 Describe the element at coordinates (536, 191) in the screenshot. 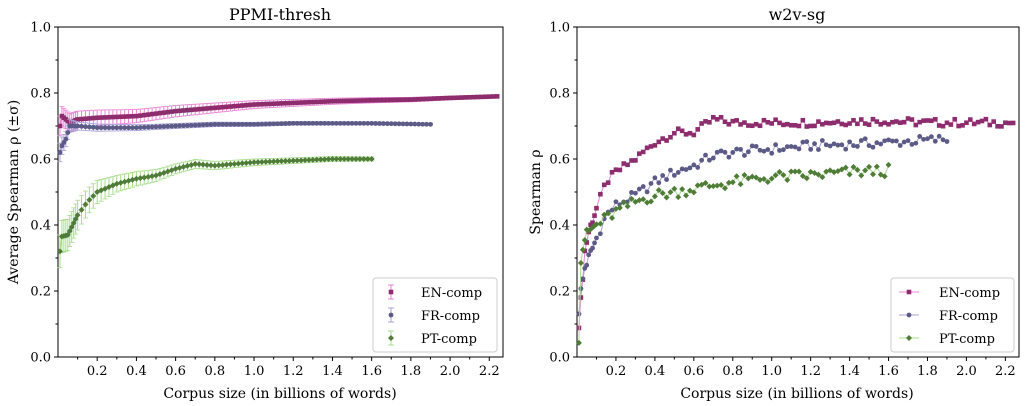

I see `y-axis-label-w2v: Spearman ρ` at that location.